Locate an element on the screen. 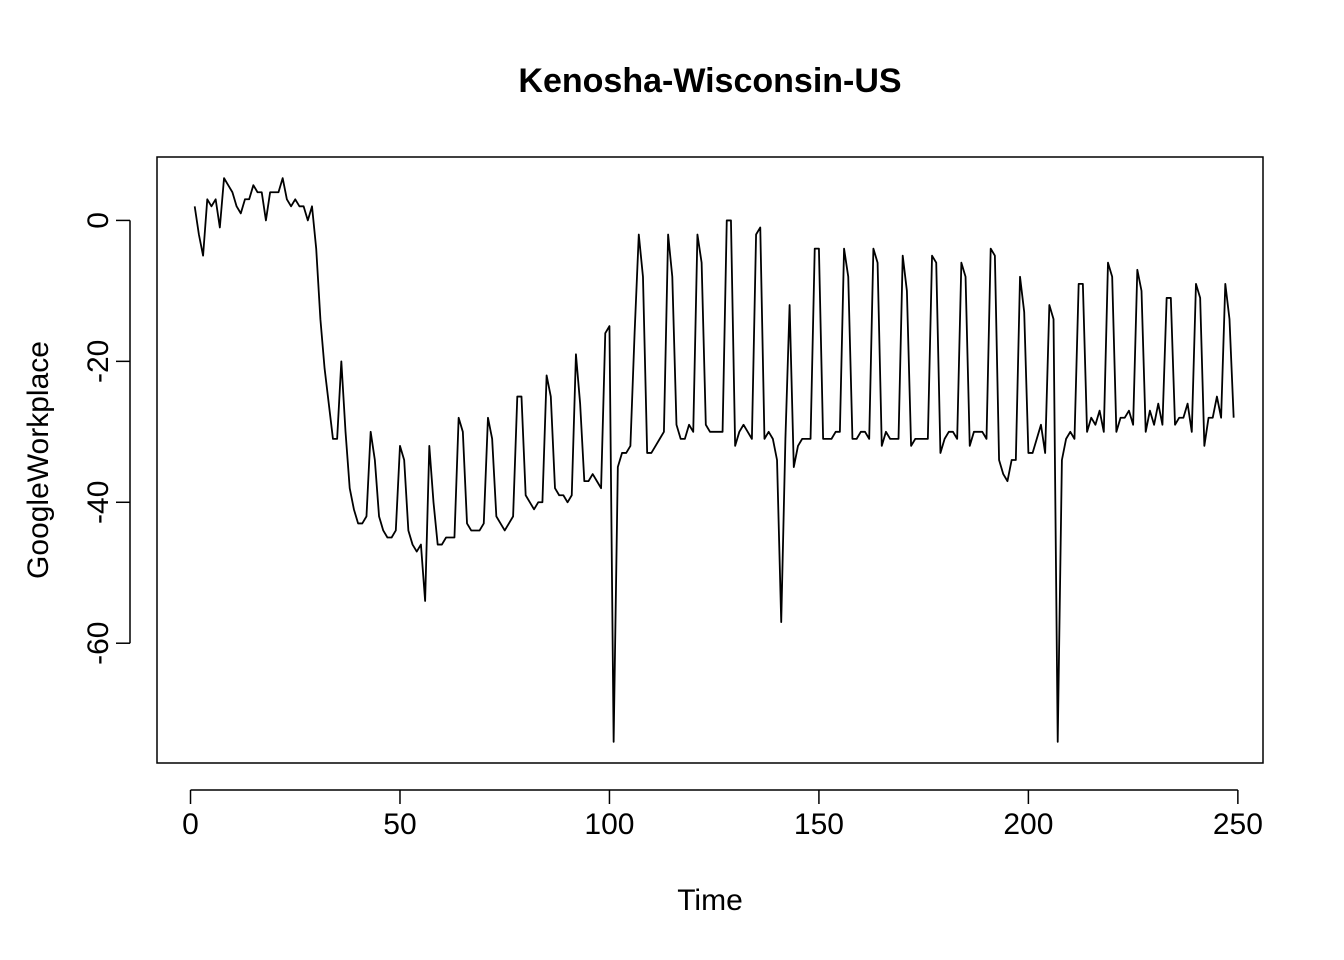  chart-title: Kenosha-Wisconsin-US is located at coordinates (709, 81).